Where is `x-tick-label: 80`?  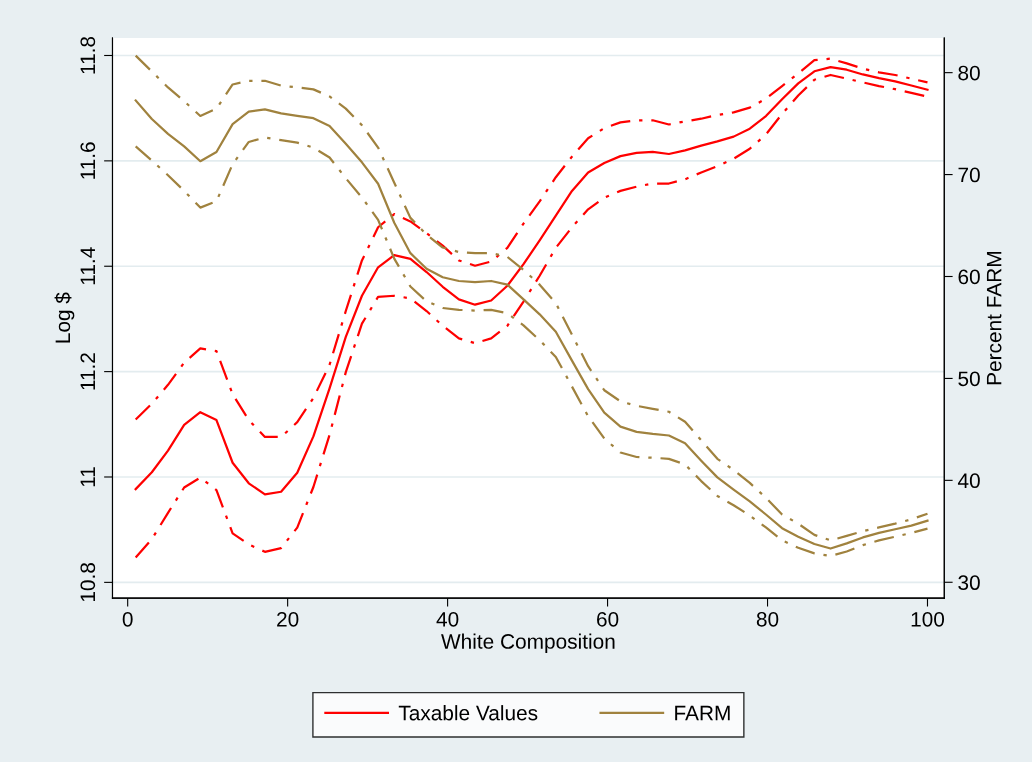 x-tick-label: 80 is located at coordinates (767, 619).